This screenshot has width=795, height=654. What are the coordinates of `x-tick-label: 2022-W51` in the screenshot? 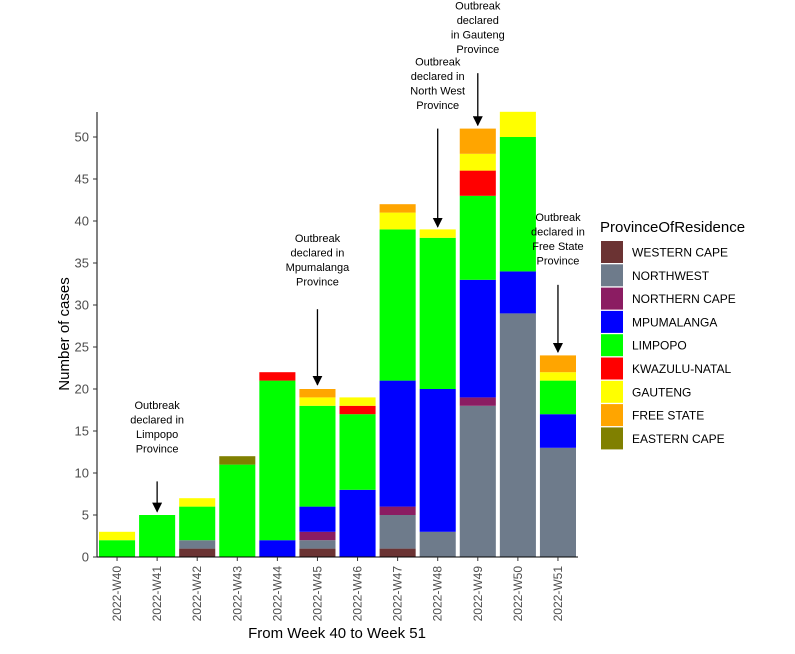 It's located at (558, 594).